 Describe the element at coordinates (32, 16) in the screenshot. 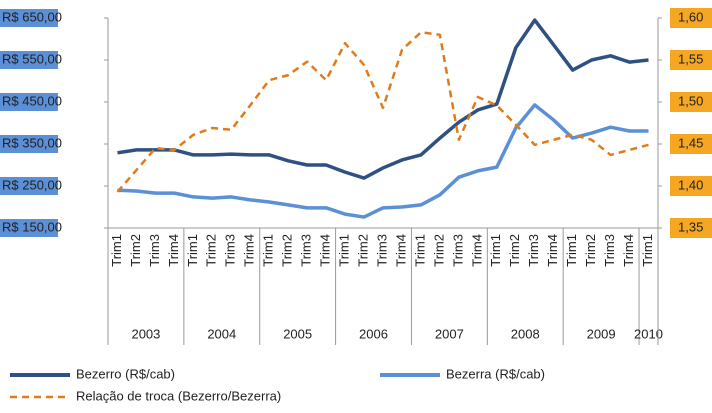

I see `y-tick-label: R$ 650,00` at that location.